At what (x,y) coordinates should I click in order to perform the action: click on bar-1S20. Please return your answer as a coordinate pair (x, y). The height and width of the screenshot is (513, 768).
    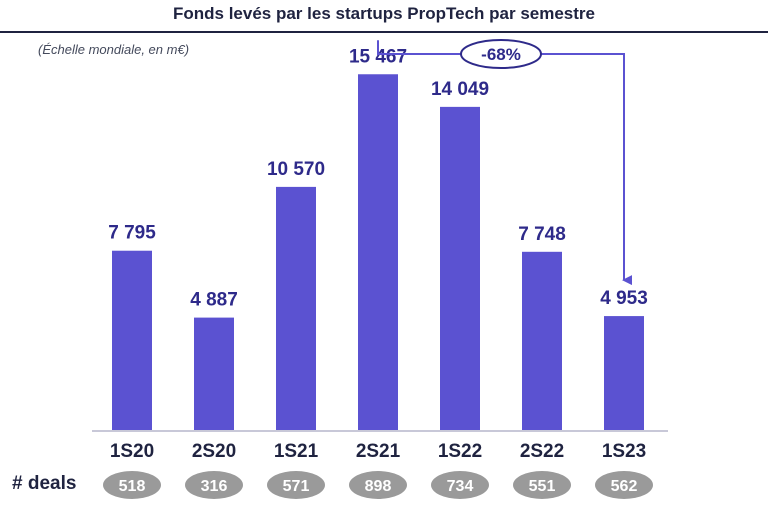
    Looking at the image, I should click on (132, 340).